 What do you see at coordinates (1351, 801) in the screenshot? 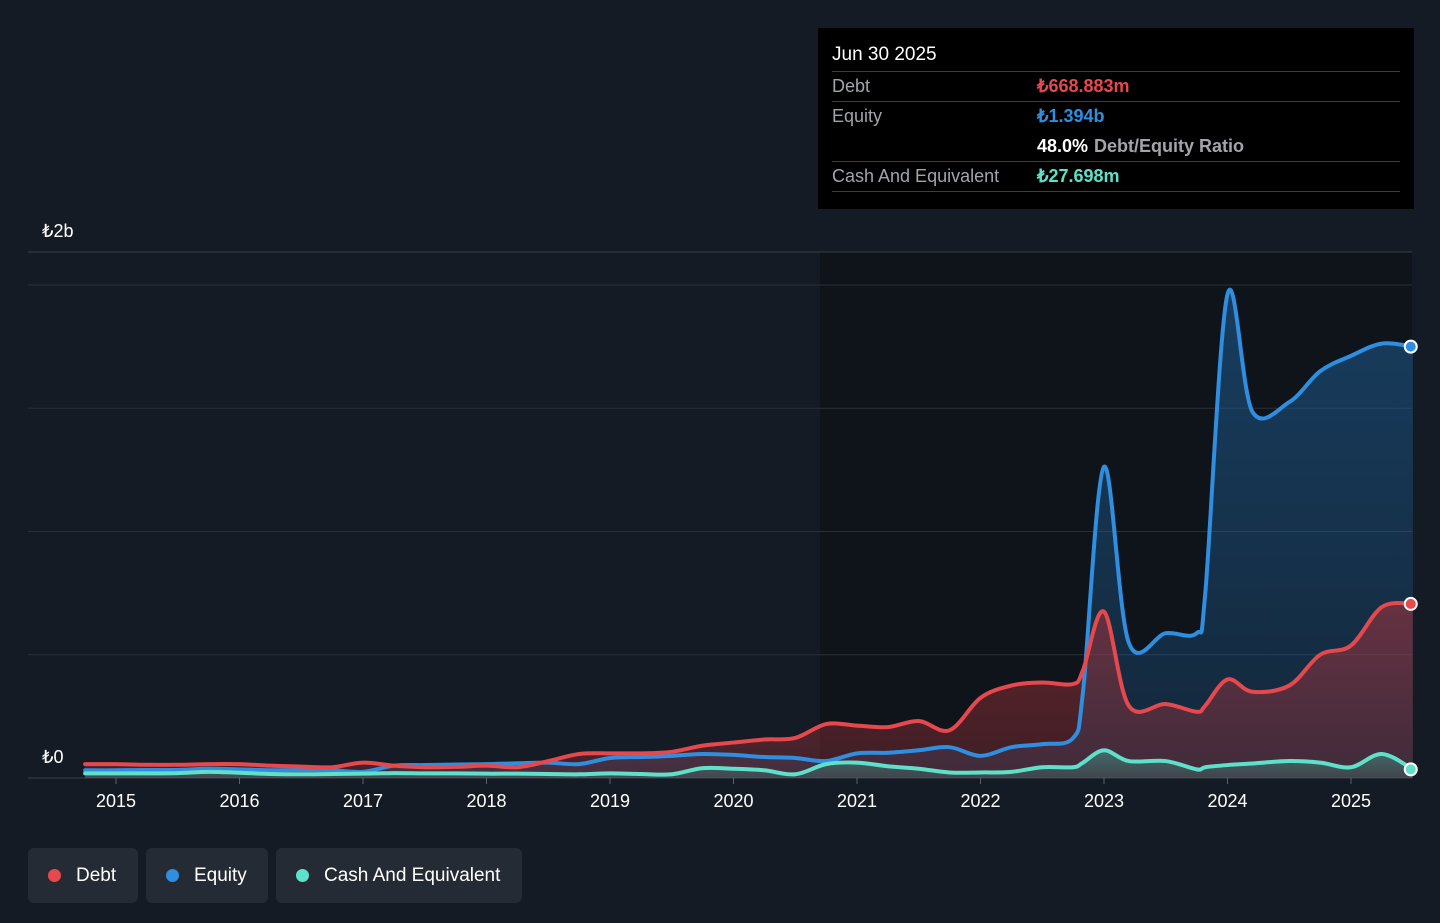
I see `x-tick-label: 2025` at bounding box center [1351, 801].